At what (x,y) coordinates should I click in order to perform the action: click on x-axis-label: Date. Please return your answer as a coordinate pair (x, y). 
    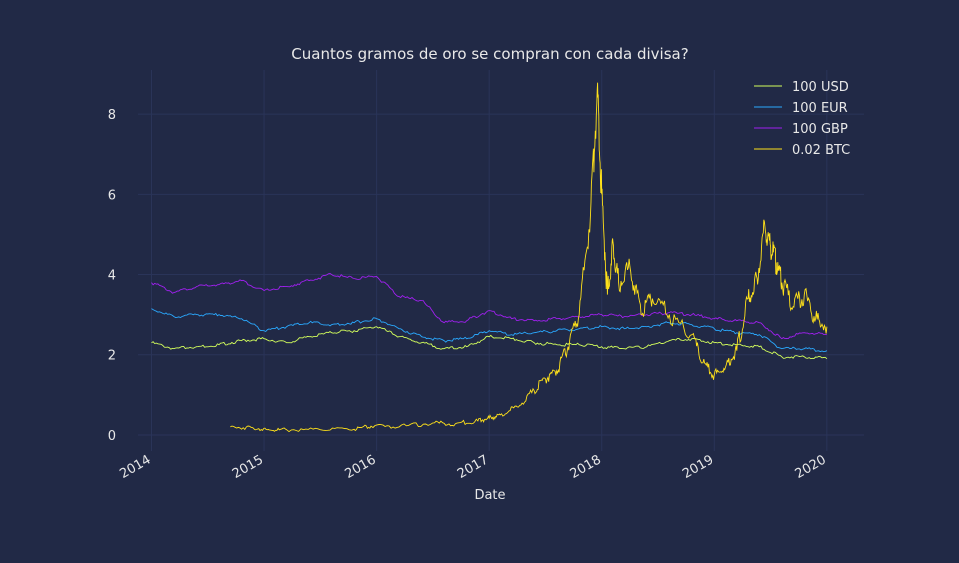
    Looking at the image, I should click on (489, 495).